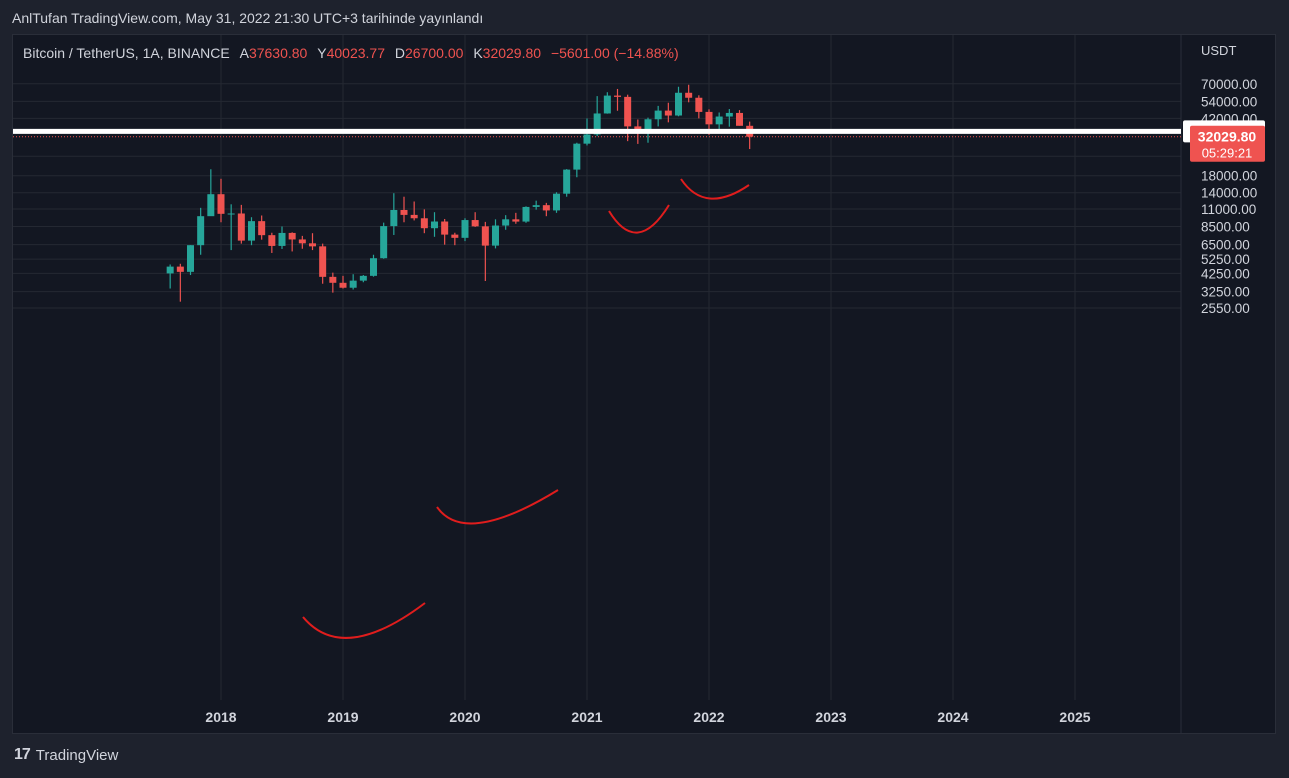 Image resolution: width=1289 pixels, height=778 pixels. Describe the element at coordinates (1225, 273) in the screenshot. I see `price-tick-label: 4250.00` at that location.